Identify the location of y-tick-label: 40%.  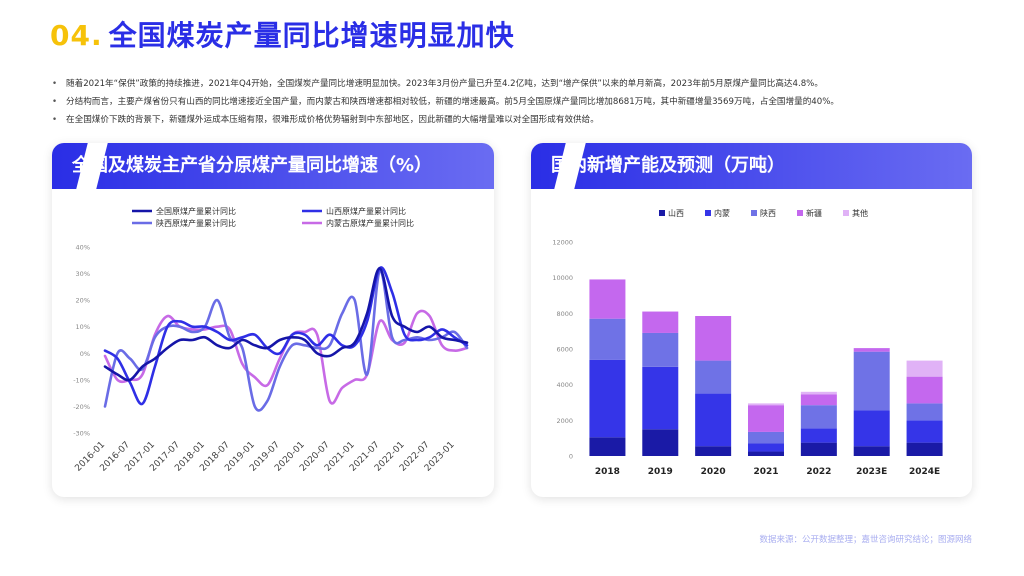
(83, 248).